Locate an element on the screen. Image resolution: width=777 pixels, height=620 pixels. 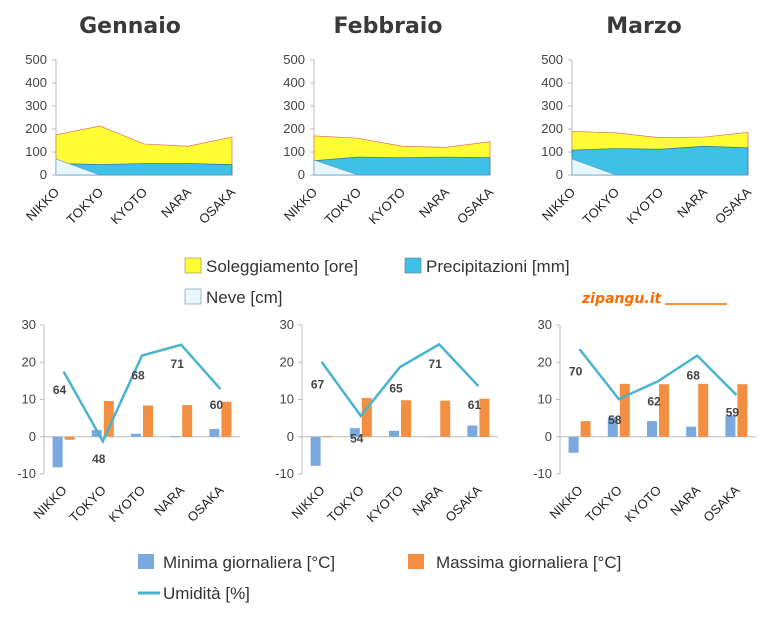
data-label-umidita: 62 is located at coordinates (654, 401).